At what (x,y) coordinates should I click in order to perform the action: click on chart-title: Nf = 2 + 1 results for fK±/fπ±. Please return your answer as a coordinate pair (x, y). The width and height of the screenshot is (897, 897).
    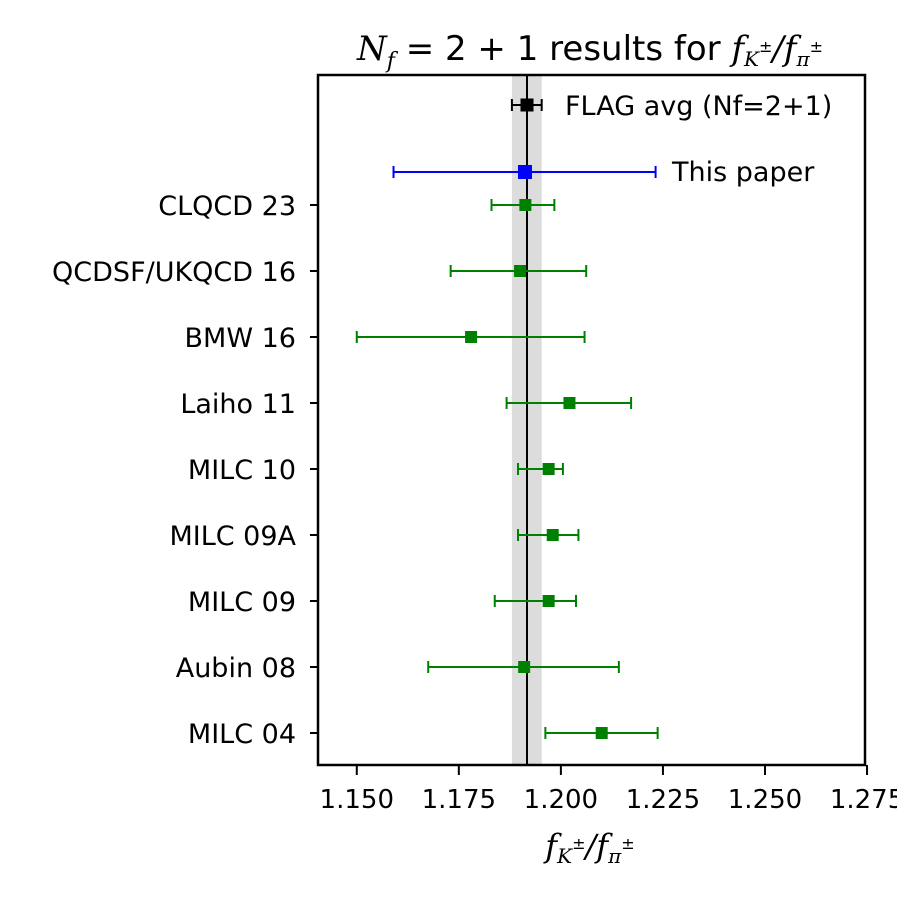
    Looking at the image, I should click on (589, 51).